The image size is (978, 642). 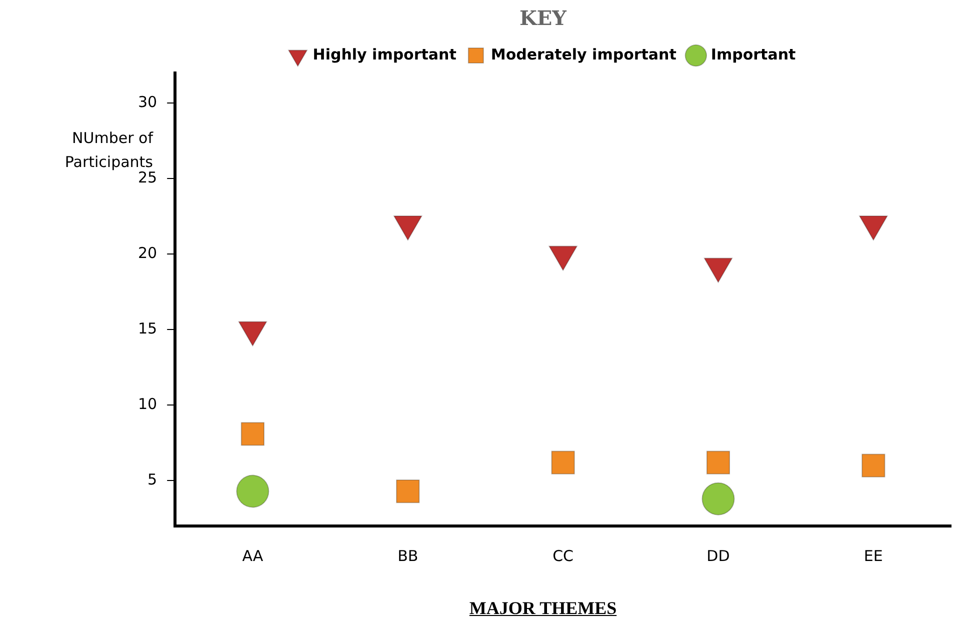 What do you see at coordinates (718, 555) in the screenshot?
I see `x-tick-label: DD` at bounding box center [718, 555].